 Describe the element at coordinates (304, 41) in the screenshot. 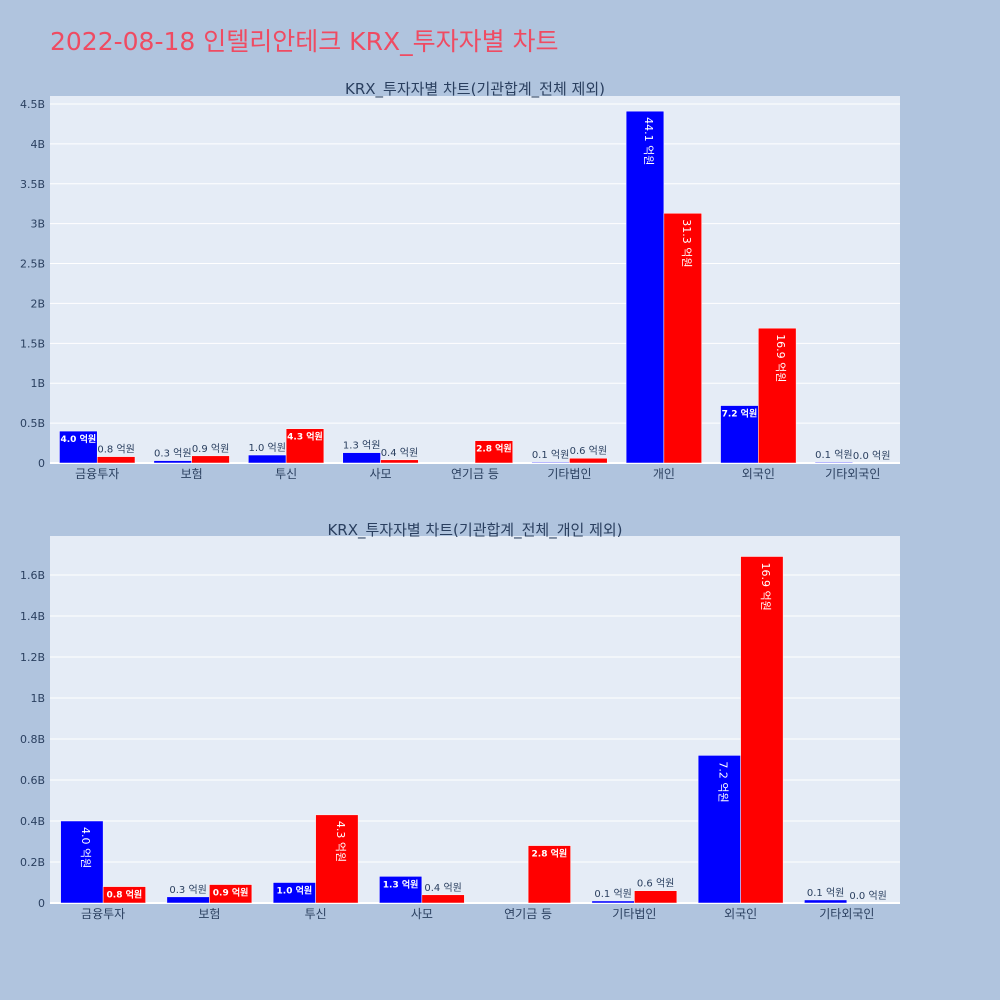

I see `page-title: 2022-08-18 인텔리안테크 KRX_투자자별 차트` at that location.